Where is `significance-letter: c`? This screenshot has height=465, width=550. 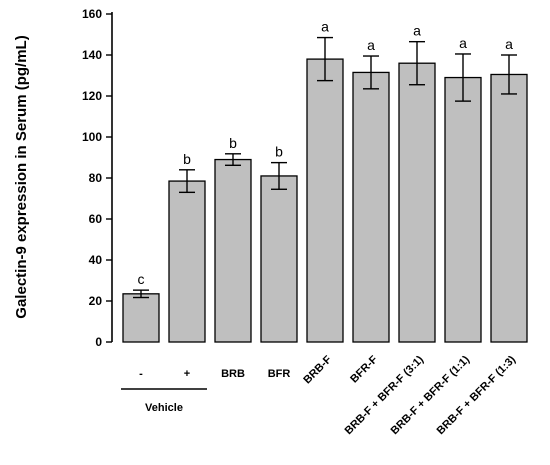
significance-letter: c is located at coordinates (141, 279).